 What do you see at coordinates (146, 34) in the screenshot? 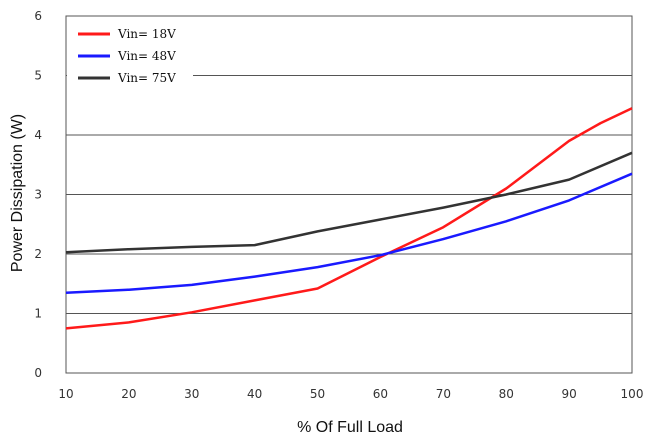
I see `legend-label: Vin= 18V` at bounding box center [146, 34].